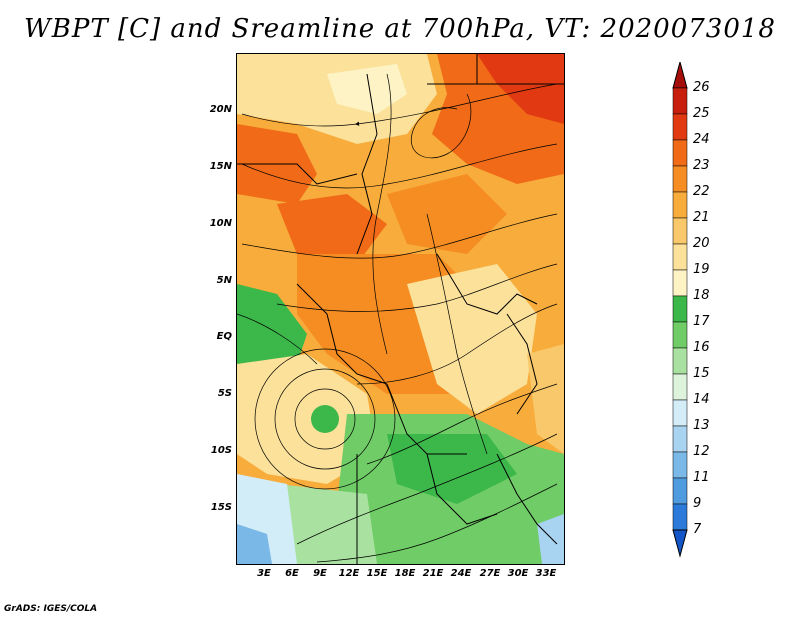 Image resolution: width=800 pixels, height=618 pixels. What do you see at coordinates (680, 75) in the screenshot?
I see `colorbar-top-arrow` at bounding box center [680, 75].